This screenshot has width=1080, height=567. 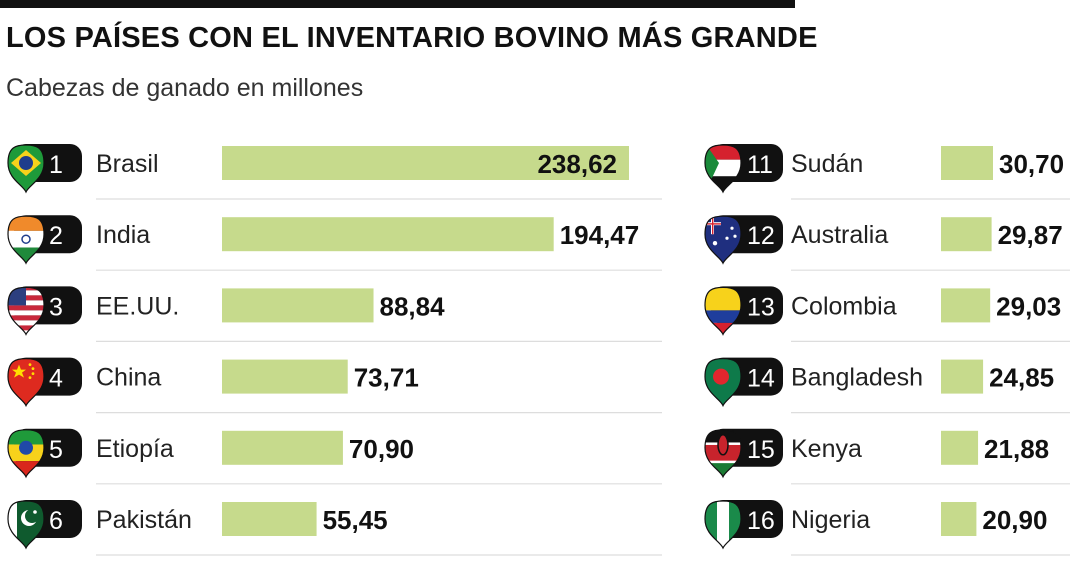 I want to click on chart-row: 1 Brasil 238,62, so click(x=334, y=172).